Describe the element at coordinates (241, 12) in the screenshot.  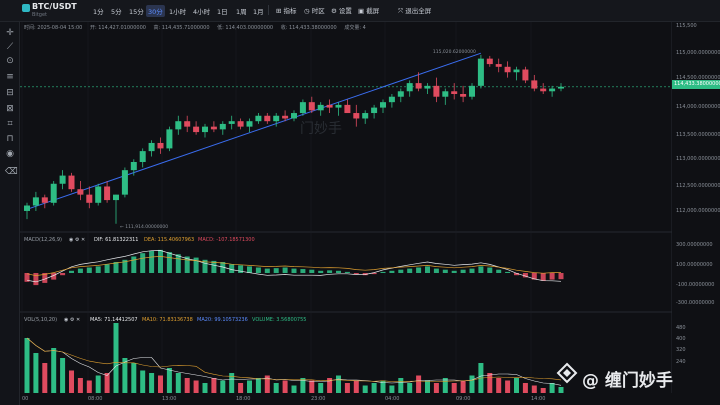
I see `timeframe-7: 1周` at that location.